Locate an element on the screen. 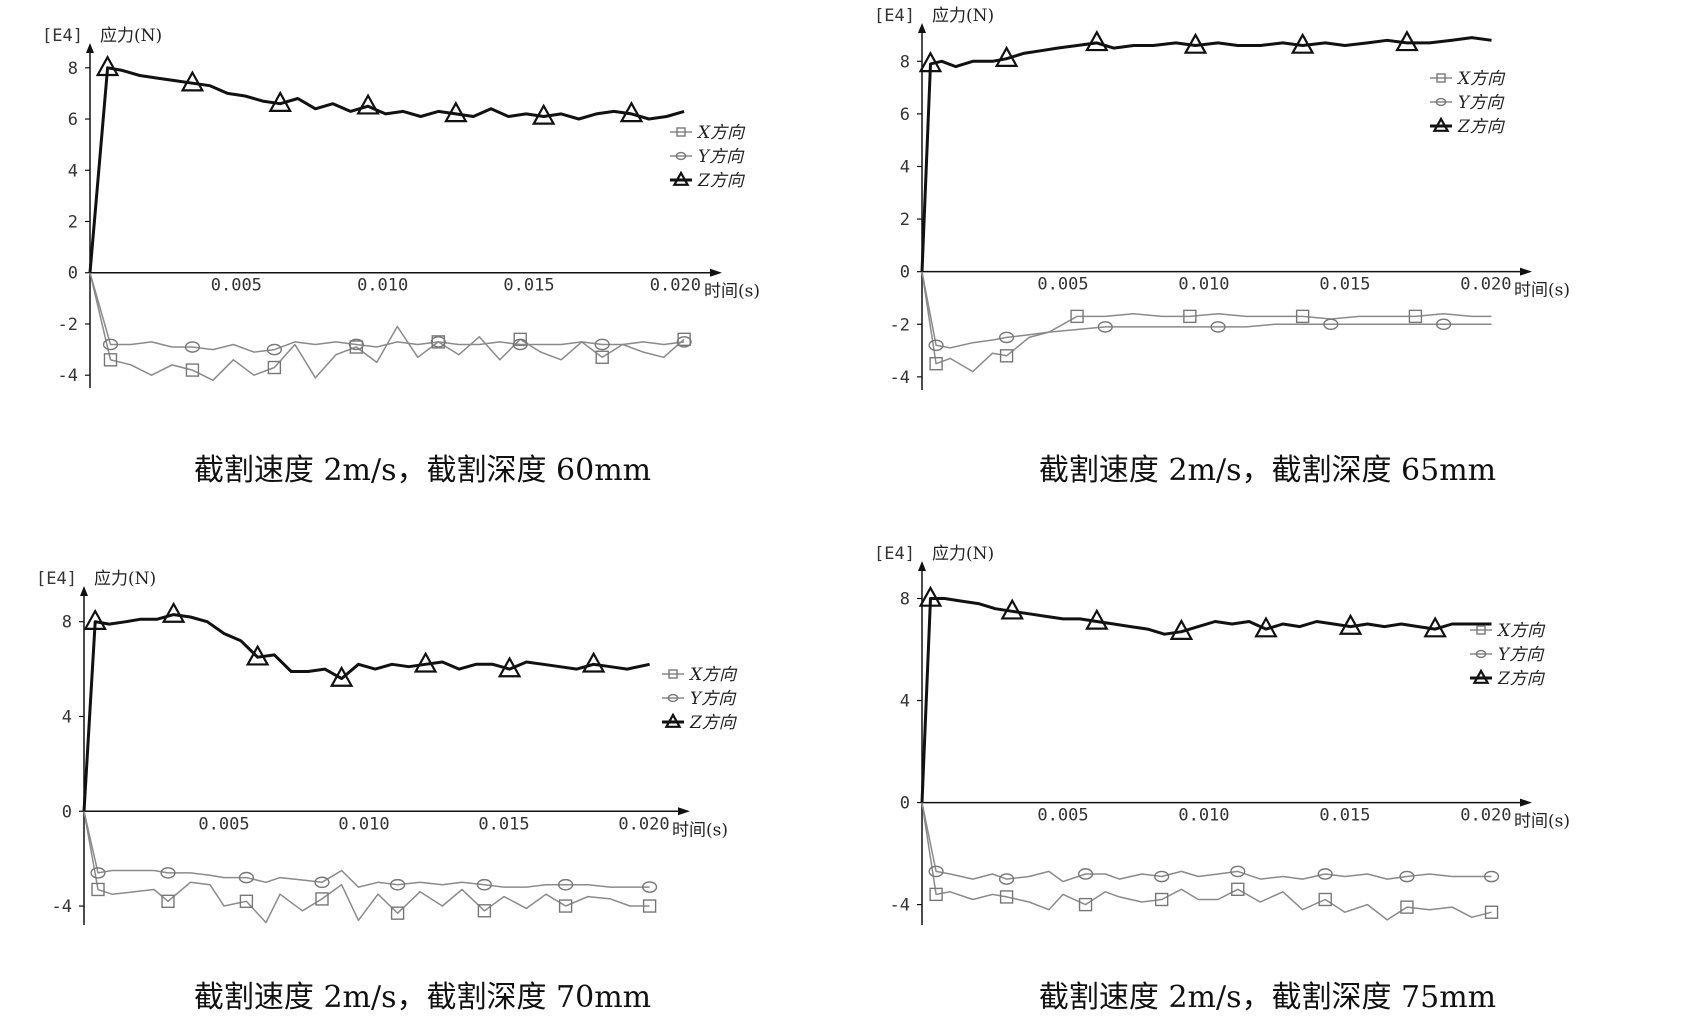 The width and height of the screenshot is (1690, 1025). x-tick-label: 0.020 is located at coordinates (675, 286).